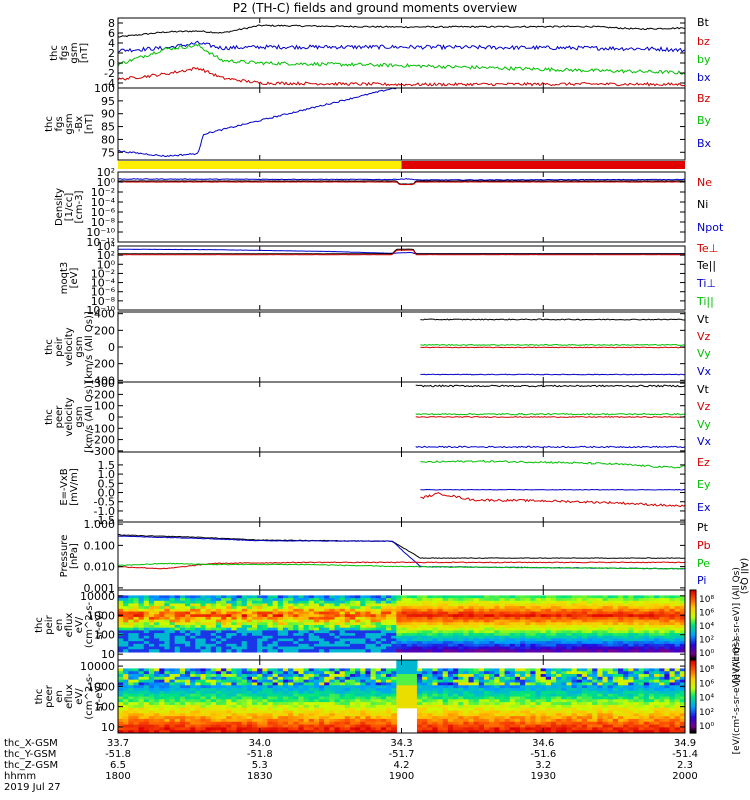 The height and width of the screenshot is (800, 750). I want to click on y-tick-label: 200, so click(104, 330).